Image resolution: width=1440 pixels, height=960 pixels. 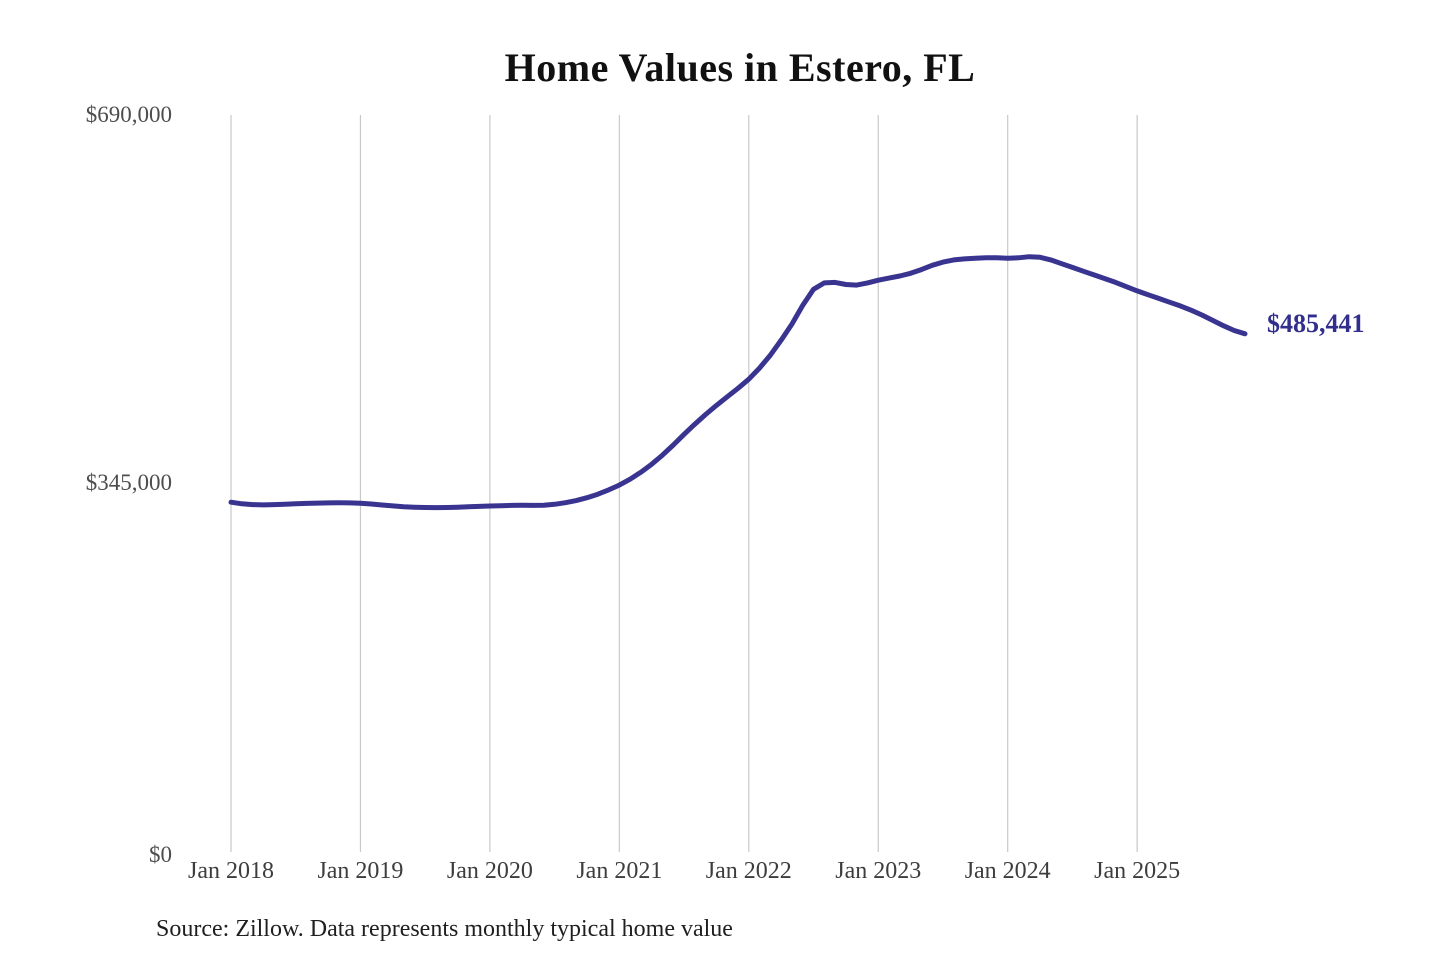 What do you see at coordinates (748, 871) in the screenshot?
I see `x-axis-label-jan-2022: Jan 2022` at bounding box center [748, 871].